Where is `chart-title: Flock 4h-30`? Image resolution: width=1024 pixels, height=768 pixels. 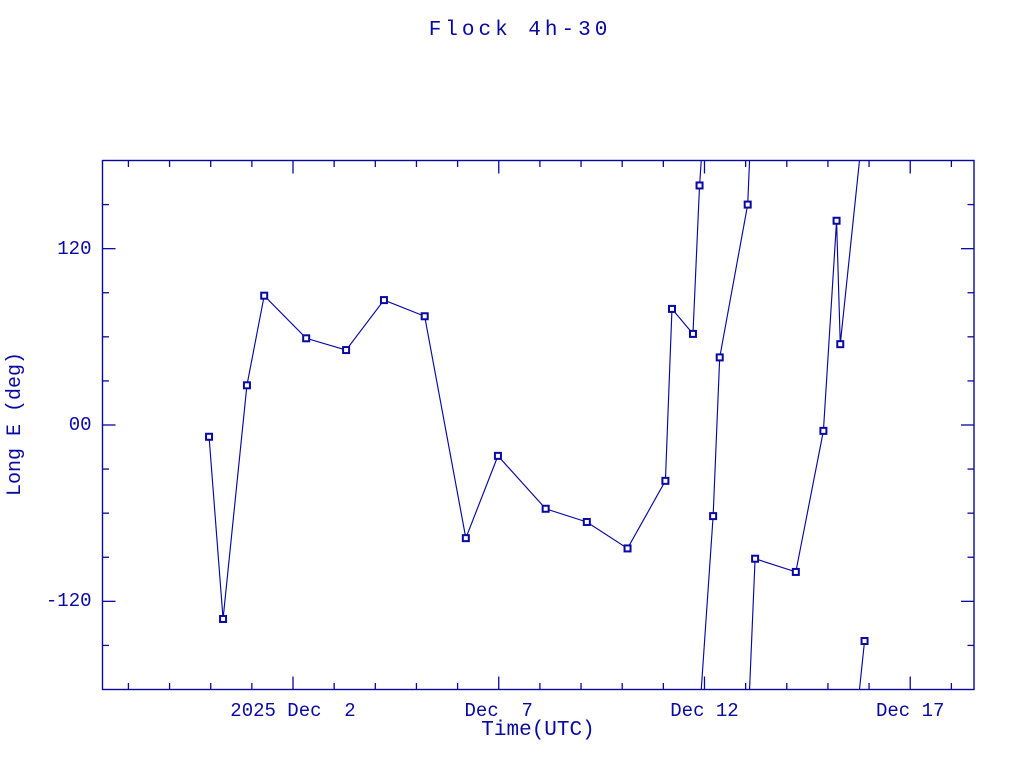 chart-title: Flock 4h-30 is located at coordinates (520, 30).